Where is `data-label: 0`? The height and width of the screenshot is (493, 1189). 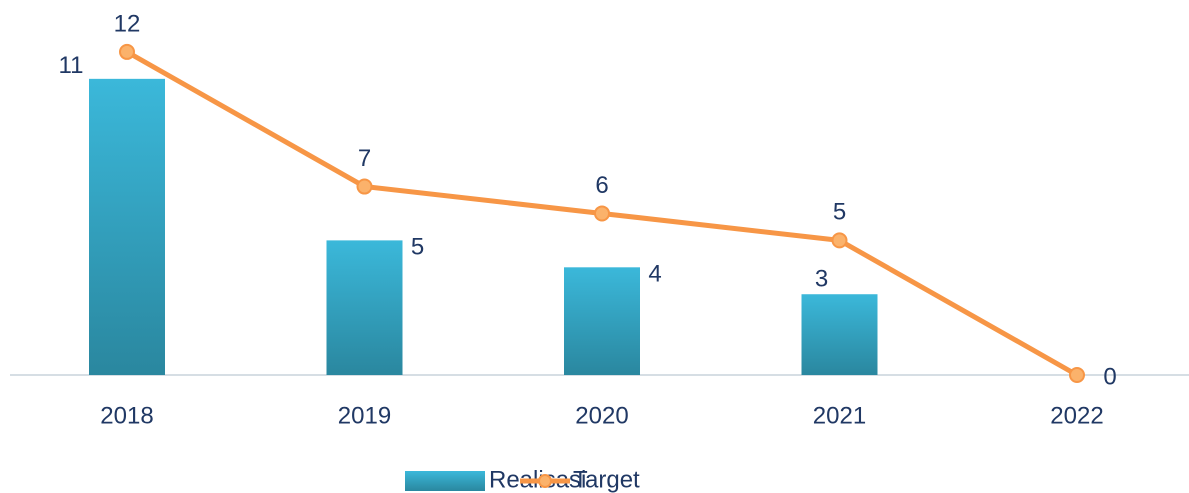 data-label: 0 is located at coordinates (1109, 376).